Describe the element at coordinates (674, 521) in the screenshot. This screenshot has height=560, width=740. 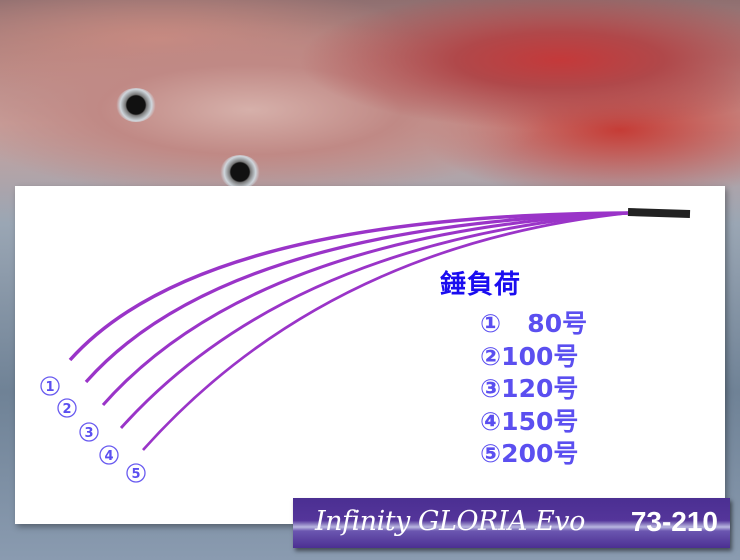
I see `product-model: 73-210` at that location.